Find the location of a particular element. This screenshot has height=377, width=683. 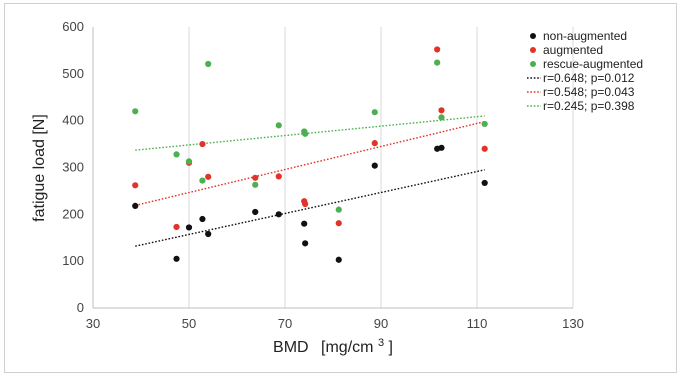

y-tick-label-300: 300 is located at coordinates (73, 167).